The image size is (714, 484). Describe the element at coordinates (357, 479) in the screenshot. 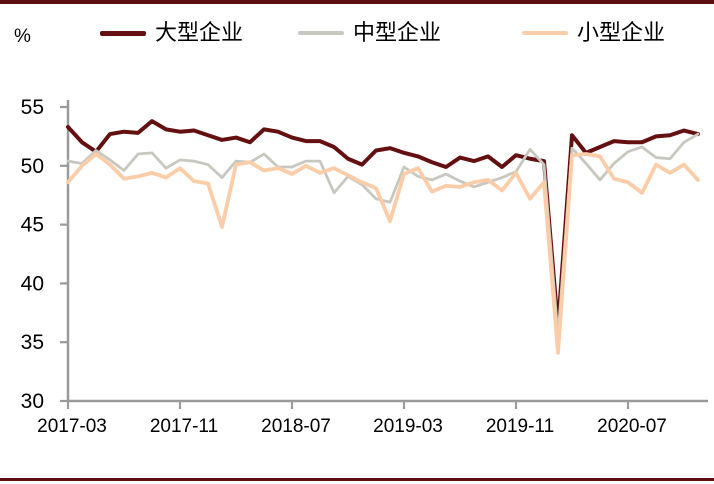

I see `bottom-border-rule` at that location.